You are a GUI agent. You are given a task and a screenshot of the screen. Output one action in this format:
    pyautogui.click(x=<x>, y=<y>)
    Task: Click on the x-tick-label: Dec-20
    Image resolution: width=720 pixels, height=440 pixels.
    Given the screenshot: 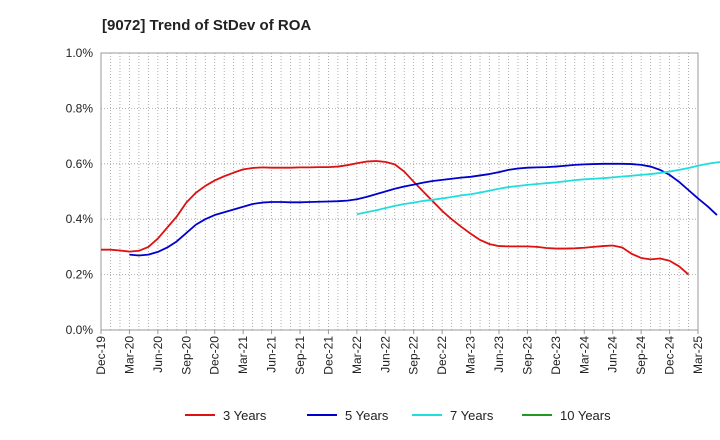 What is the action you would take?
    pyautogui.click(x=215, y=355)
    